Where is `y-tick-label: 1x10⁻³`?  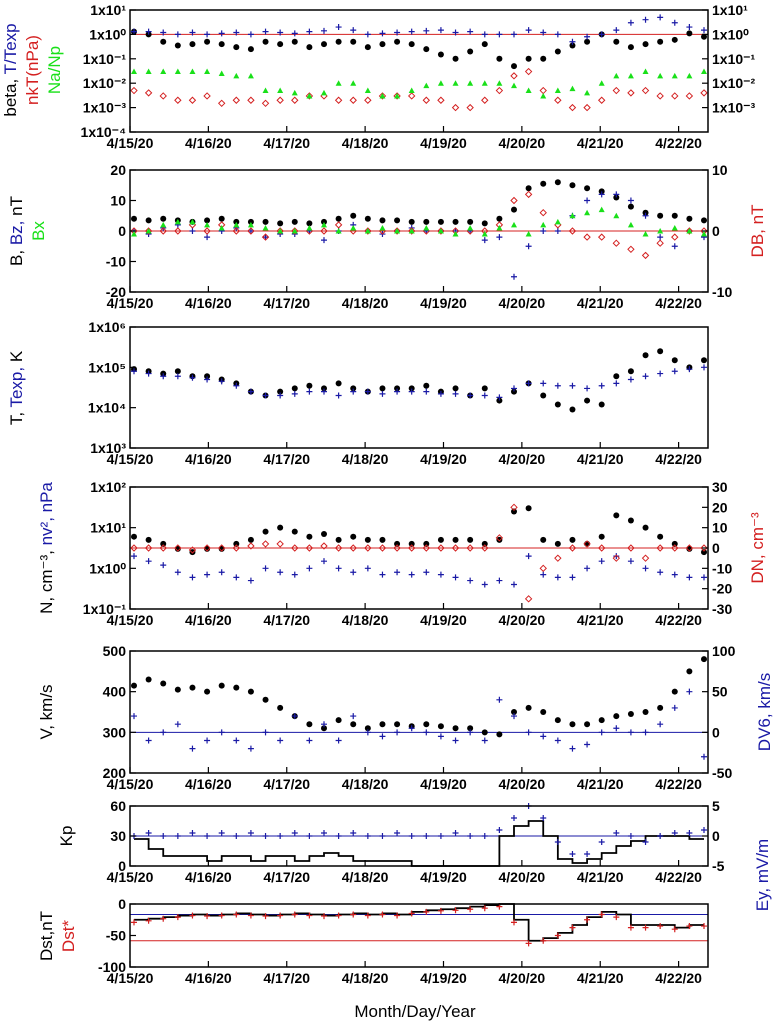 y-tick-label: 1x10⁻³ is located at coordinates (734, 108).